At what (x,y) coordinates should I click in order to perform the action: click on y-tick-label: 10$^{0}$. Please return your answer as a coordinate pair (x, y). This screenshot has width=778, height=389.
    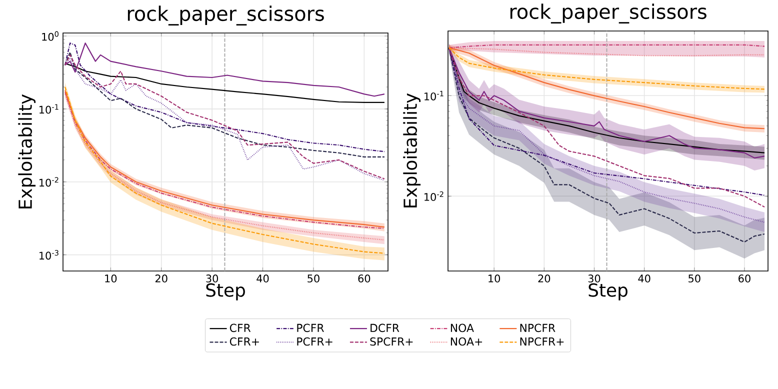
    Looking at the image, I should click on (50, 36).